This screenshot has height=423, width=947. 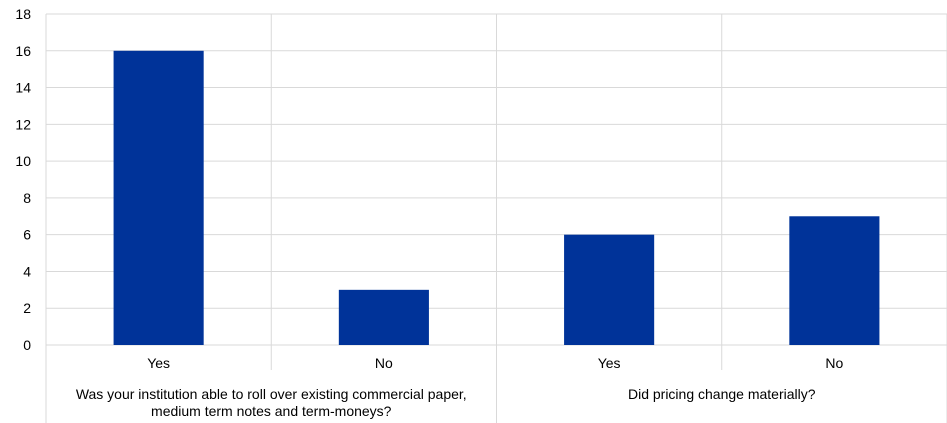 What do you see at coordinates (23, 51) in the screenshot?
I see `y-tick-label-16: 16` at bounding box center [23, 51].